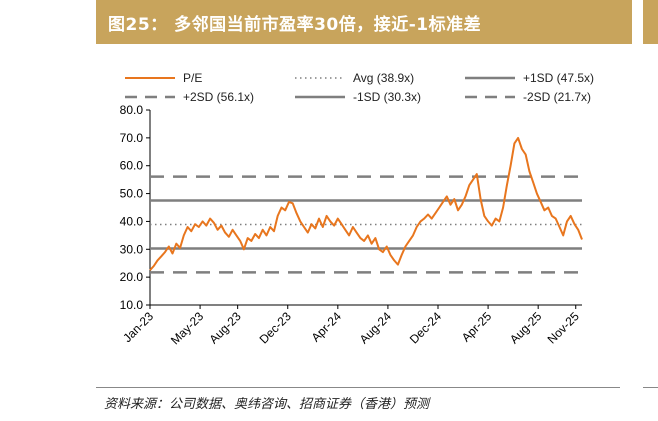  I want to click on x-tick-label: Aug-24, so click(375, 327).